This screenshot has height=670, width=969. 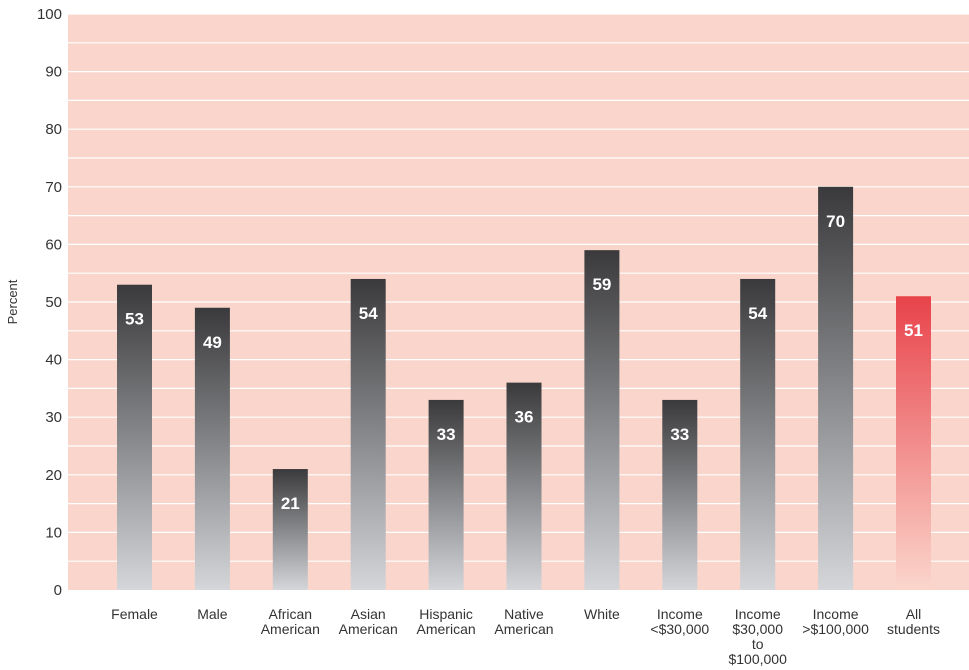 I want to click on y-tick-label: 70, so click(x=53, y=187).